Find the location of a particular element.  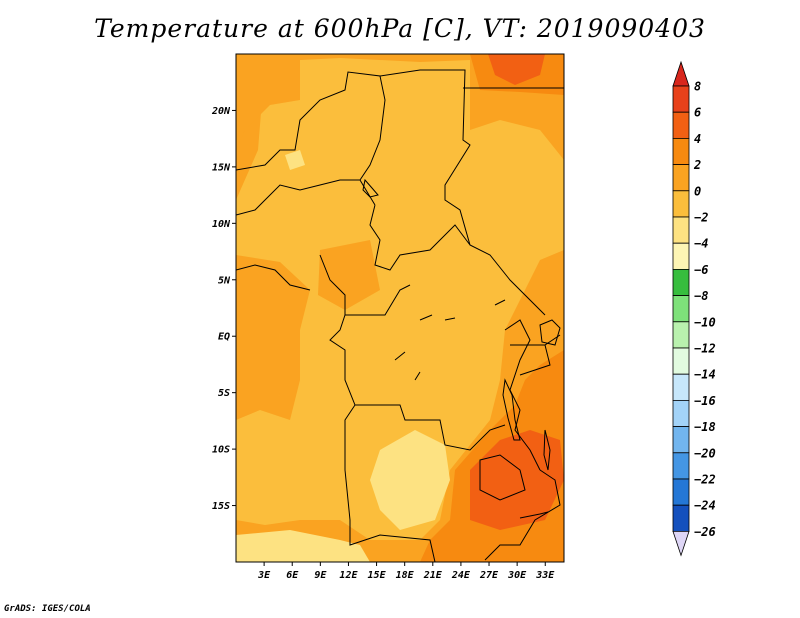

lon-tick-label: 3E is located at coordinates (264, 575).